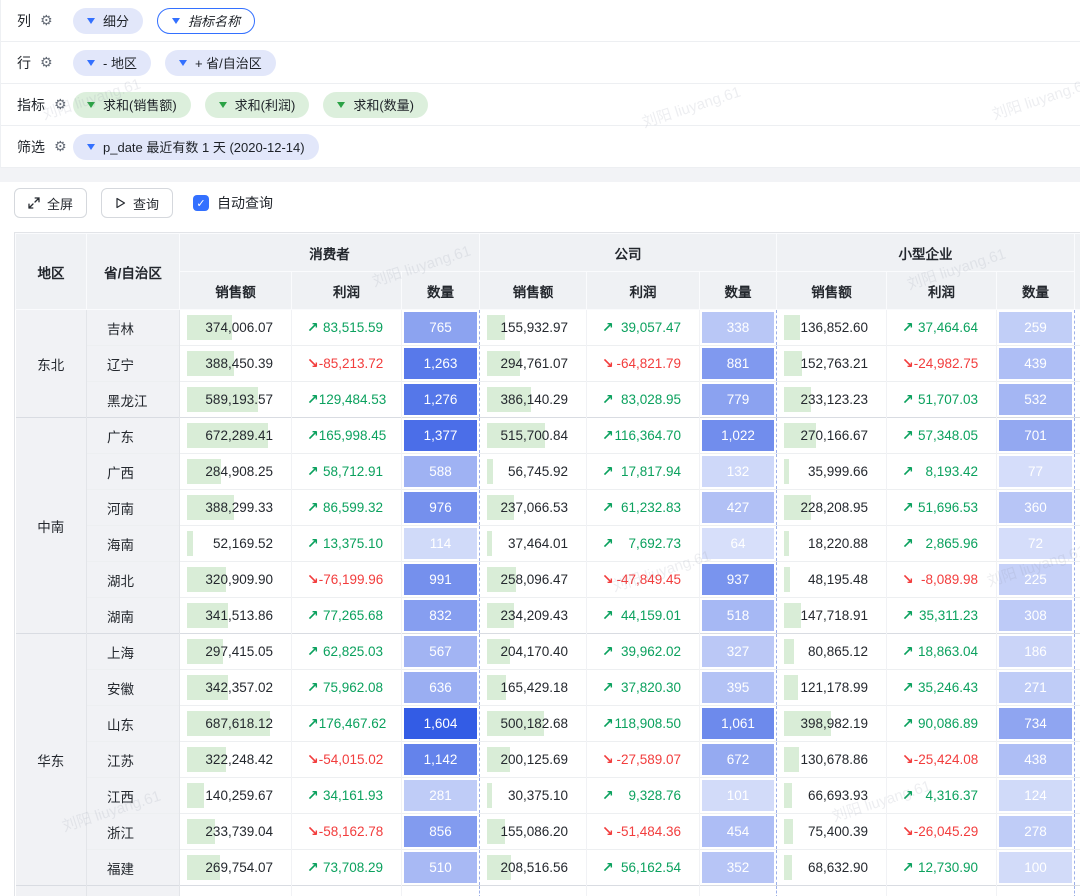  I want to click on quantity-heat-block: 832, so click(441, 615).